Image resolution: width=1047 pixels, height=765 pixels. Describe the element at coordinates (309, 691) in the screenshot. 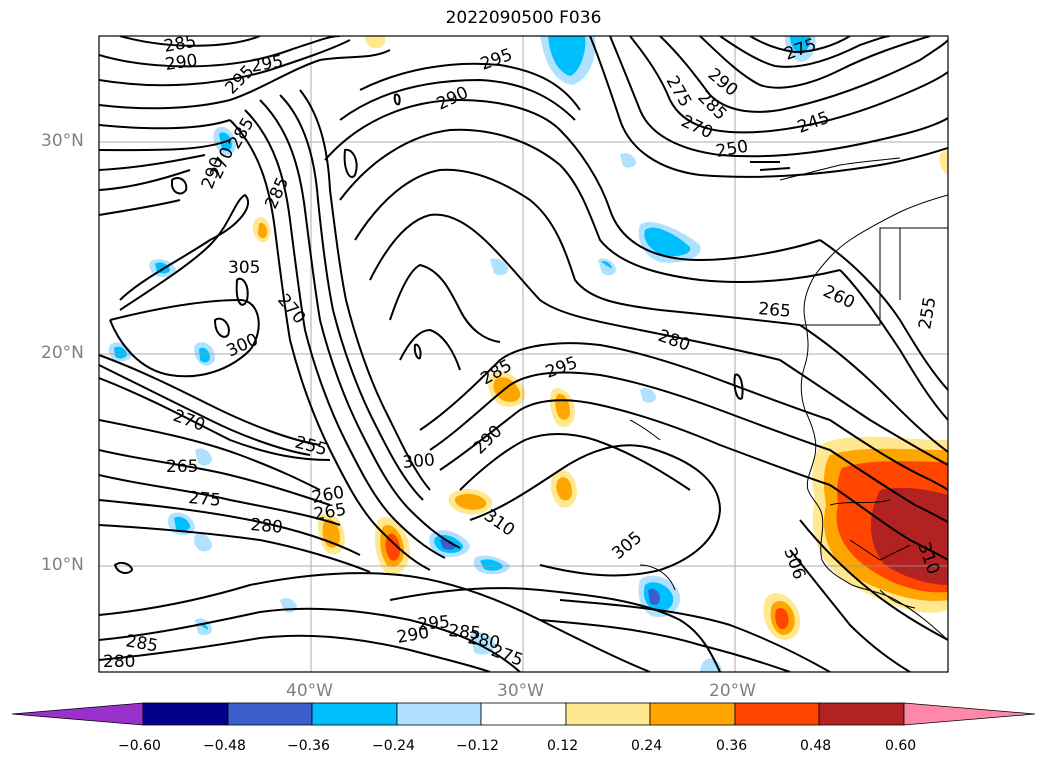

I see `lon-label-40w: 40°W` at that location.